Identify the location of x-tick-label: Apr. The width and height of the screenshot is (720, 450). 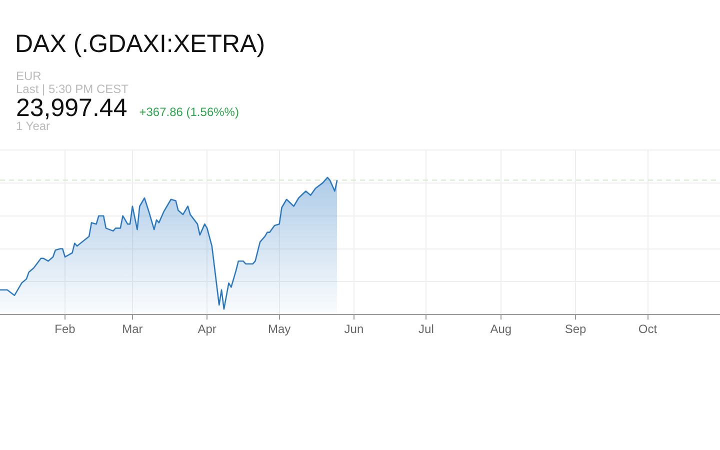
(207, 329).